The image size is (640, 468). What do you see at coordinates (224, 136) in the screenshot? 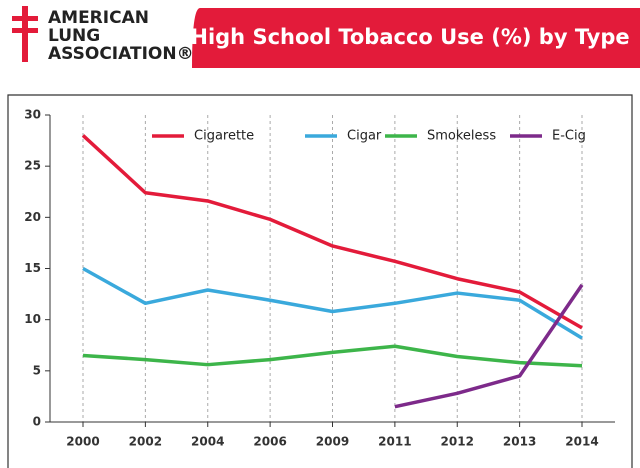
I see `legend-label: Cigarette` at bounding box center [224, 136].